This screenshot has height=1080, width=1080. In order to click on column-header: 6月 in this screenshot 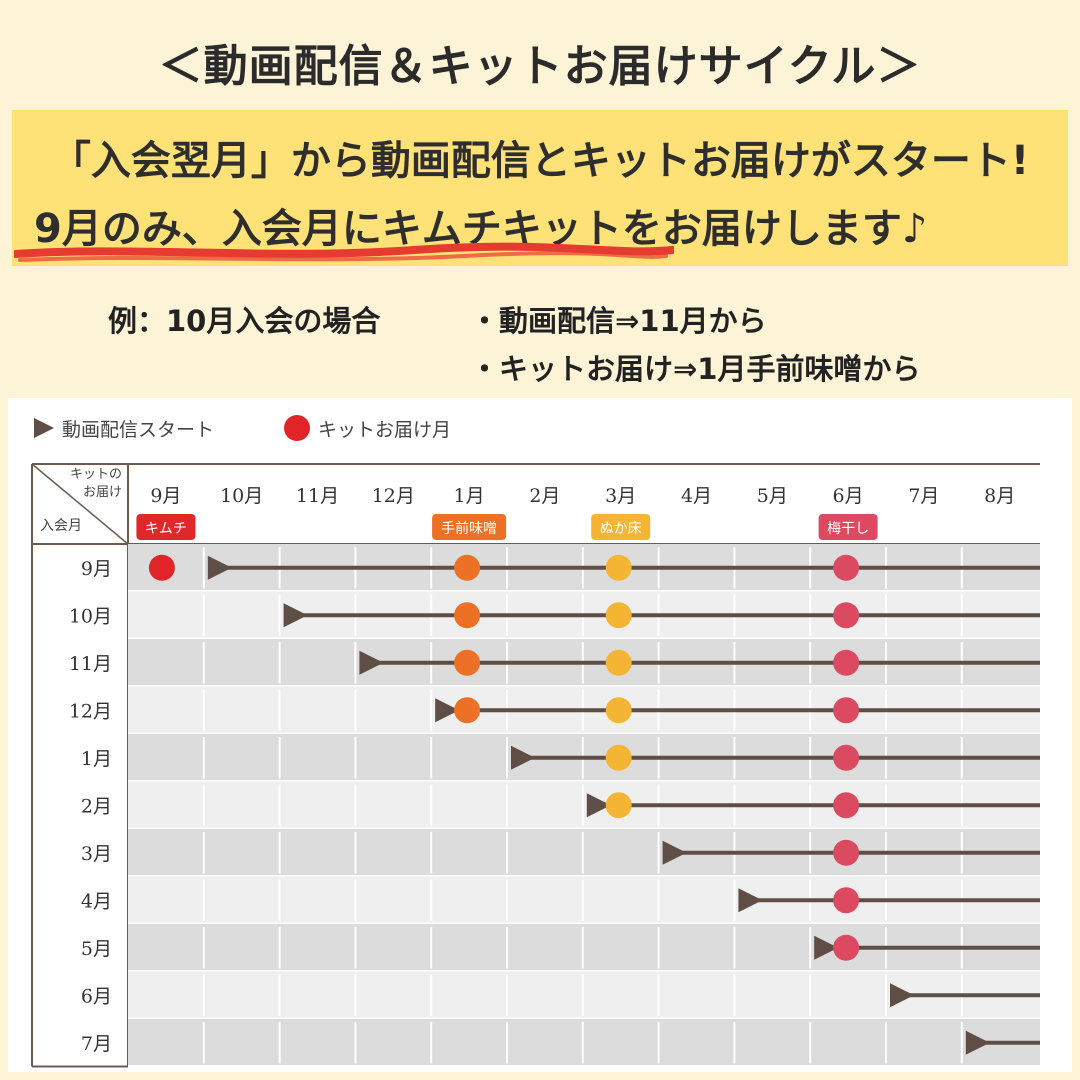, I will do `click(848, 496)`.